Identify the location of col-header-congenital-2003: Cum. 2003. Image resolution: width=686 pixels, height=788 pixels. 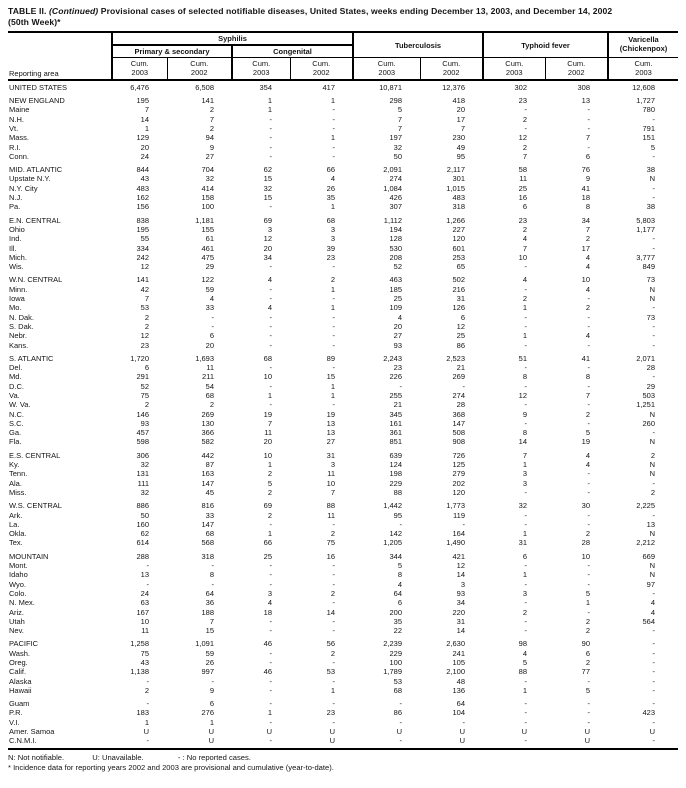
(260, 69).